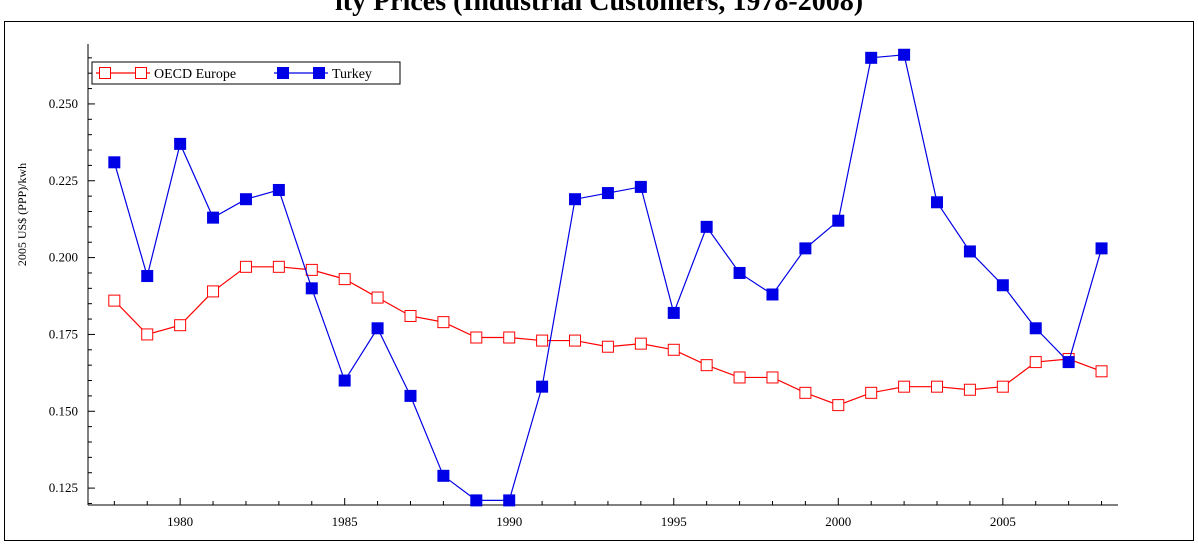 The image size is (1198, 545). Describe the element at coordinates (246, 73) in the screenshot. I see `legend: OECD Europe Turkey` at that location.